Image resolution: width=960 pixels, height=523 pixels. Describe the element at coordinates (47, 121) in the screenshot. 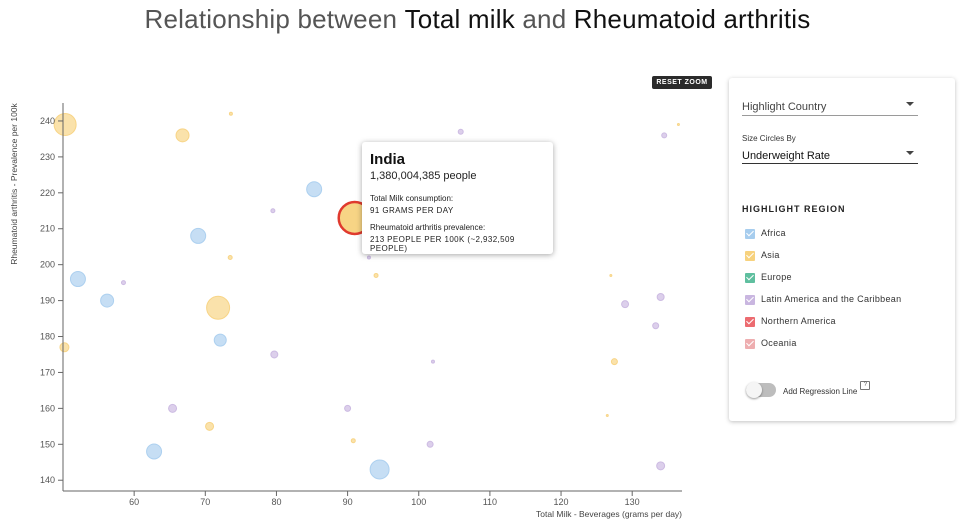

I see `y-tick-label: 240` at that location.